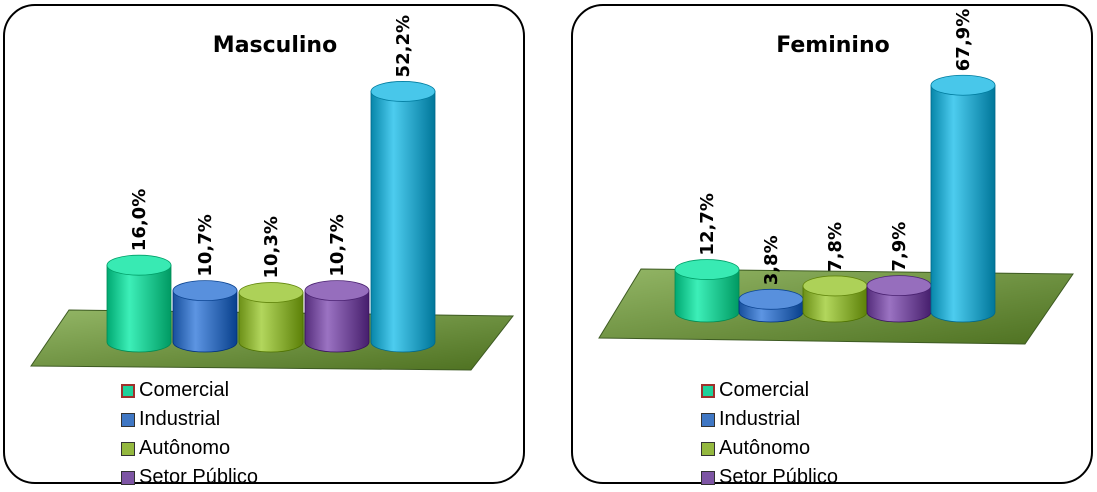 This screenshot has height=492, width=1097. I want to click on data-label: 3,8%, so click(771, 260).